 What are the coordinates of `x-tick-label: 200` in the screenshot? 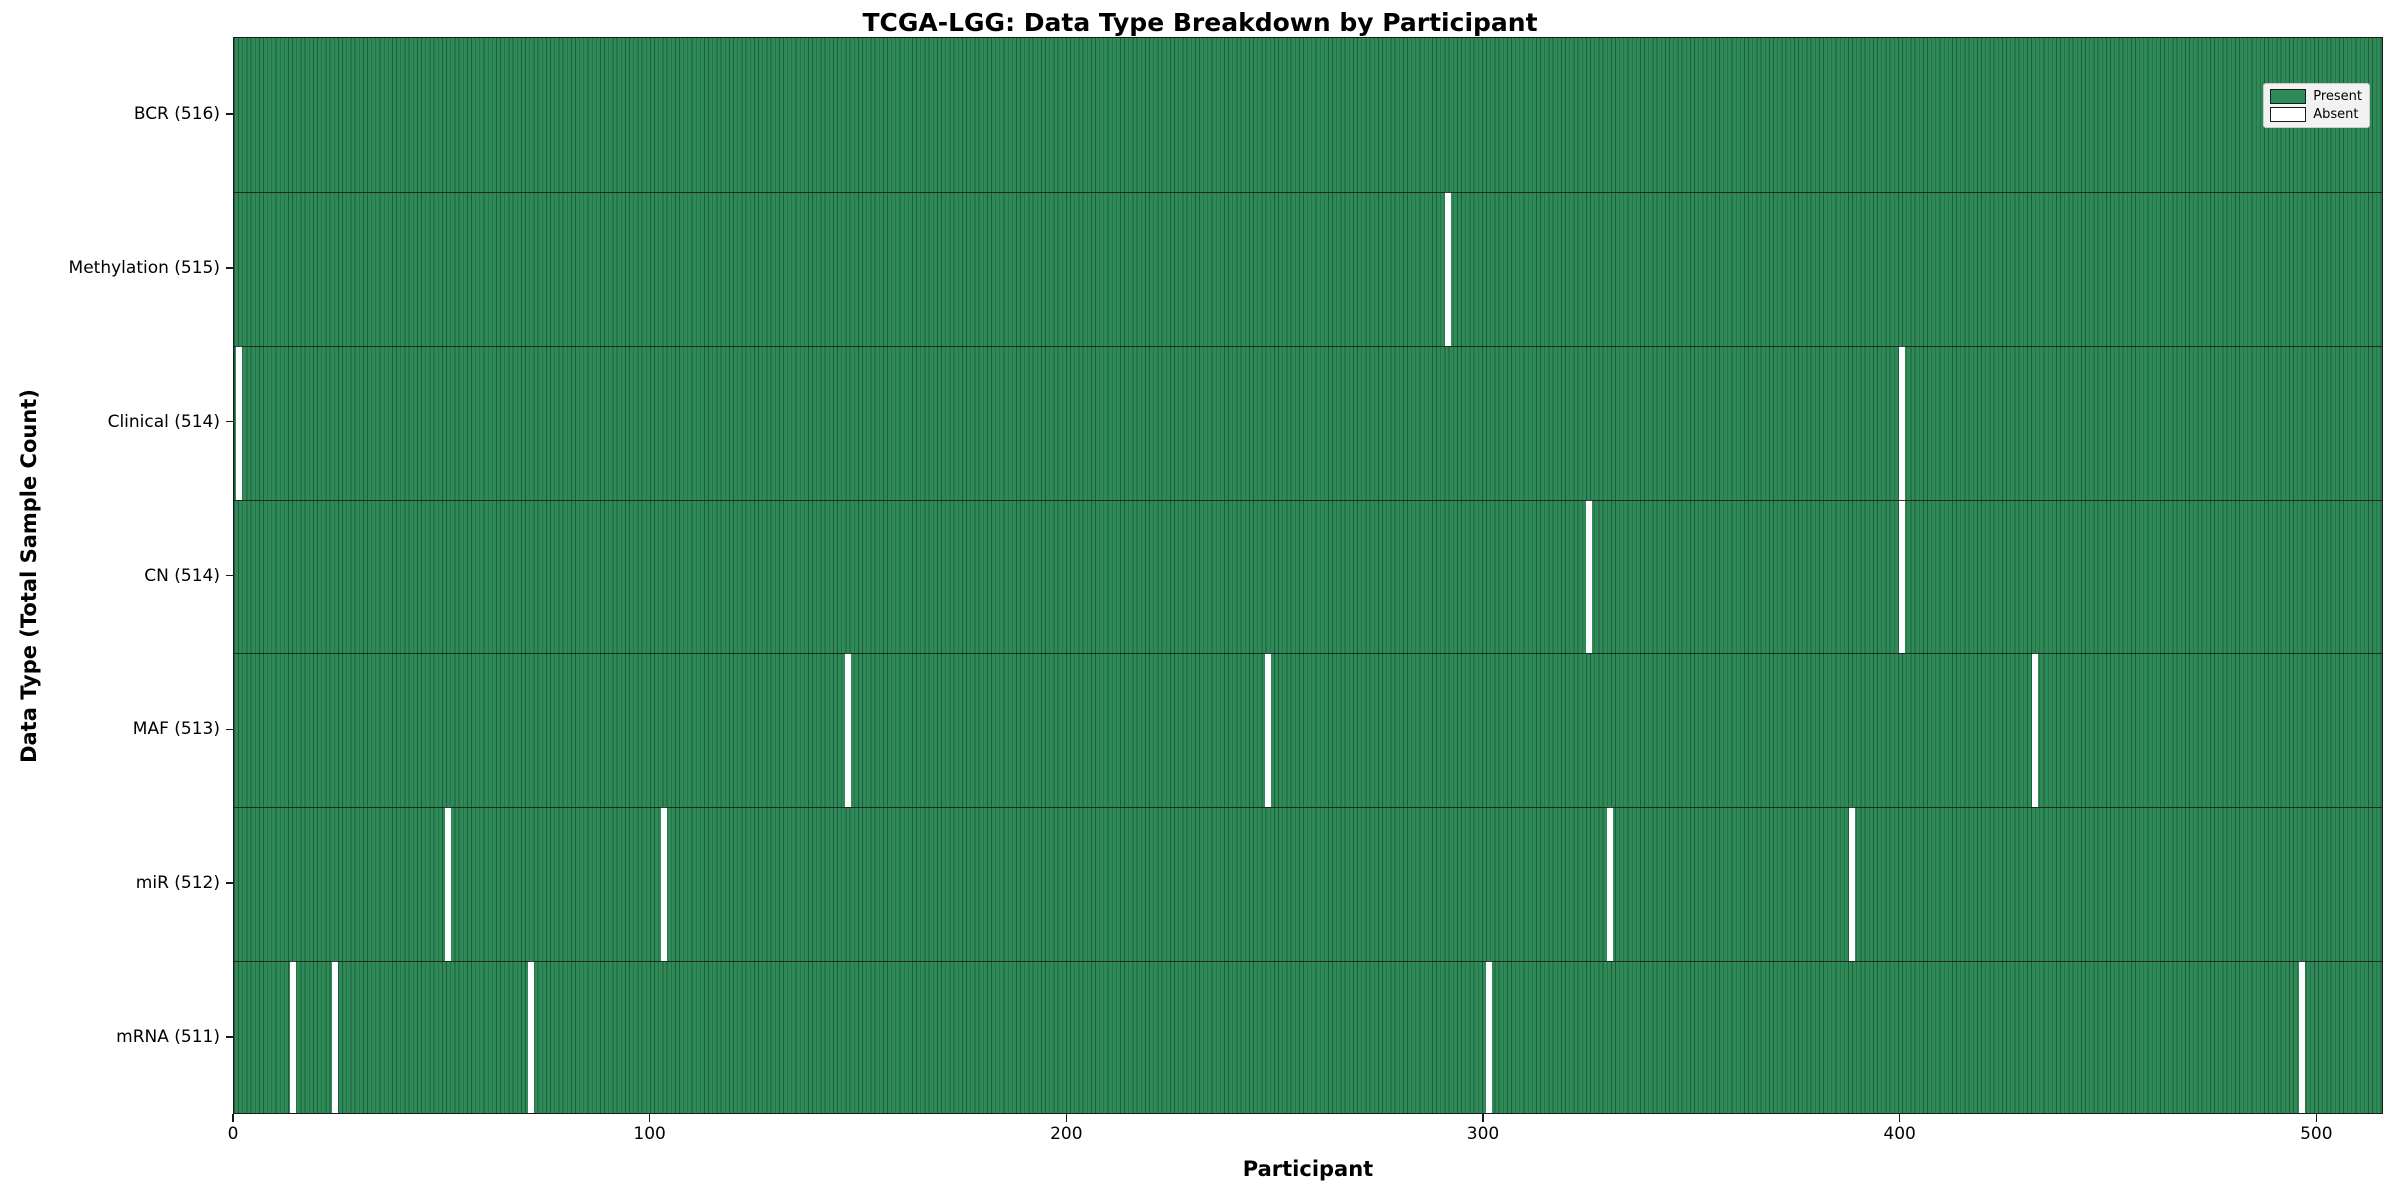 It's located at (1066, 1134).